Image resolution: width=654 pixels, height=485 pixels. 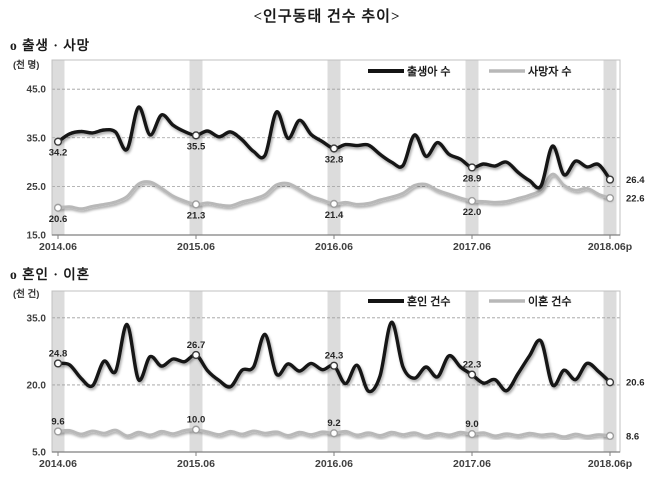 What do you see at coordinates (471, 424) in the screenshot?
I see `point-label: 9.0` at bounding box center [471, 424].